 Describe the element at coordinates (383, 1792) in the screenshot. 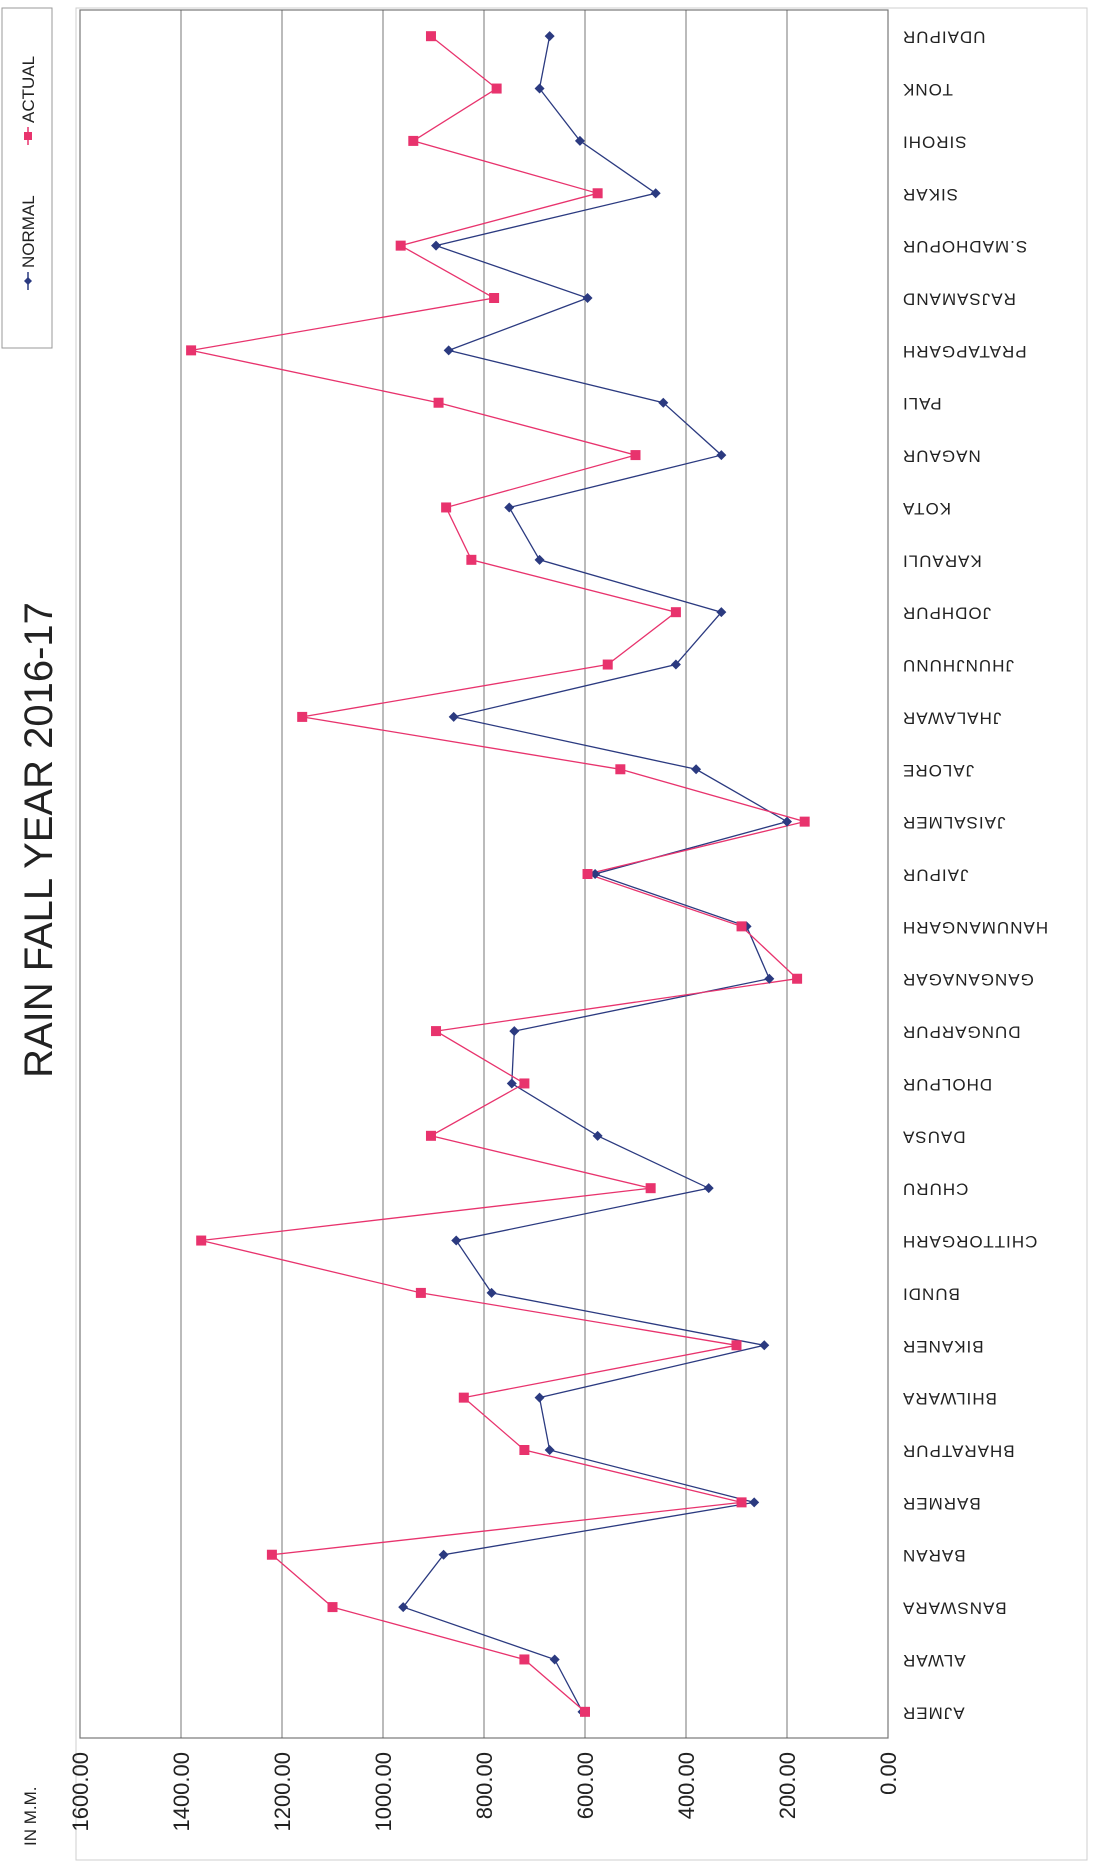

I see `y-tick-label: 1000.00` at that location.